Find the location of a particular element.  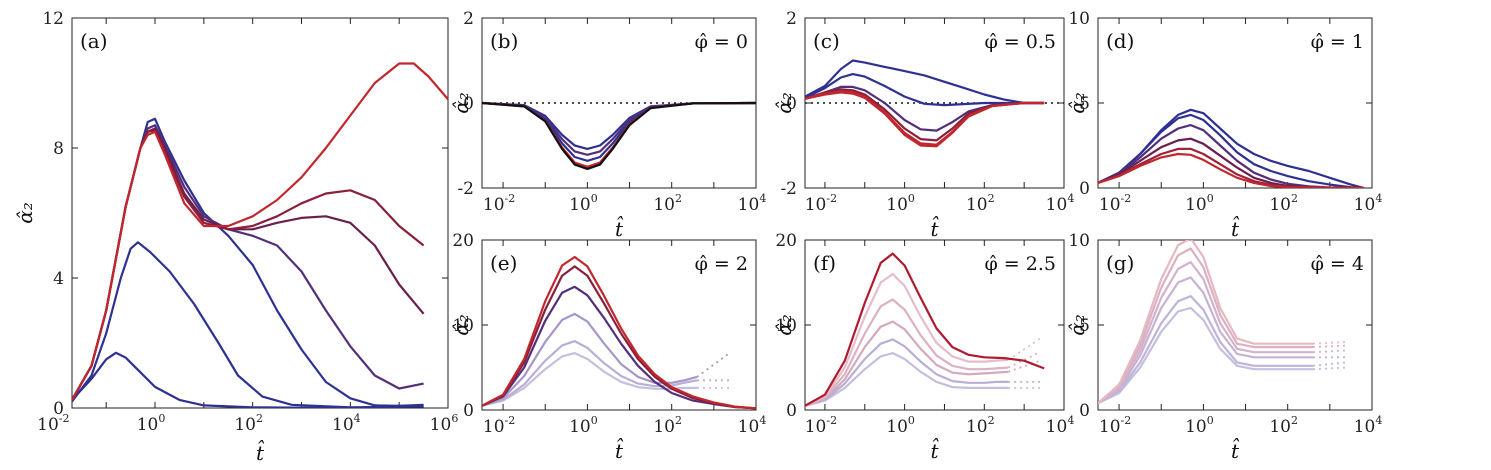

series-line-g4 is located at coordinates (1205, 333).